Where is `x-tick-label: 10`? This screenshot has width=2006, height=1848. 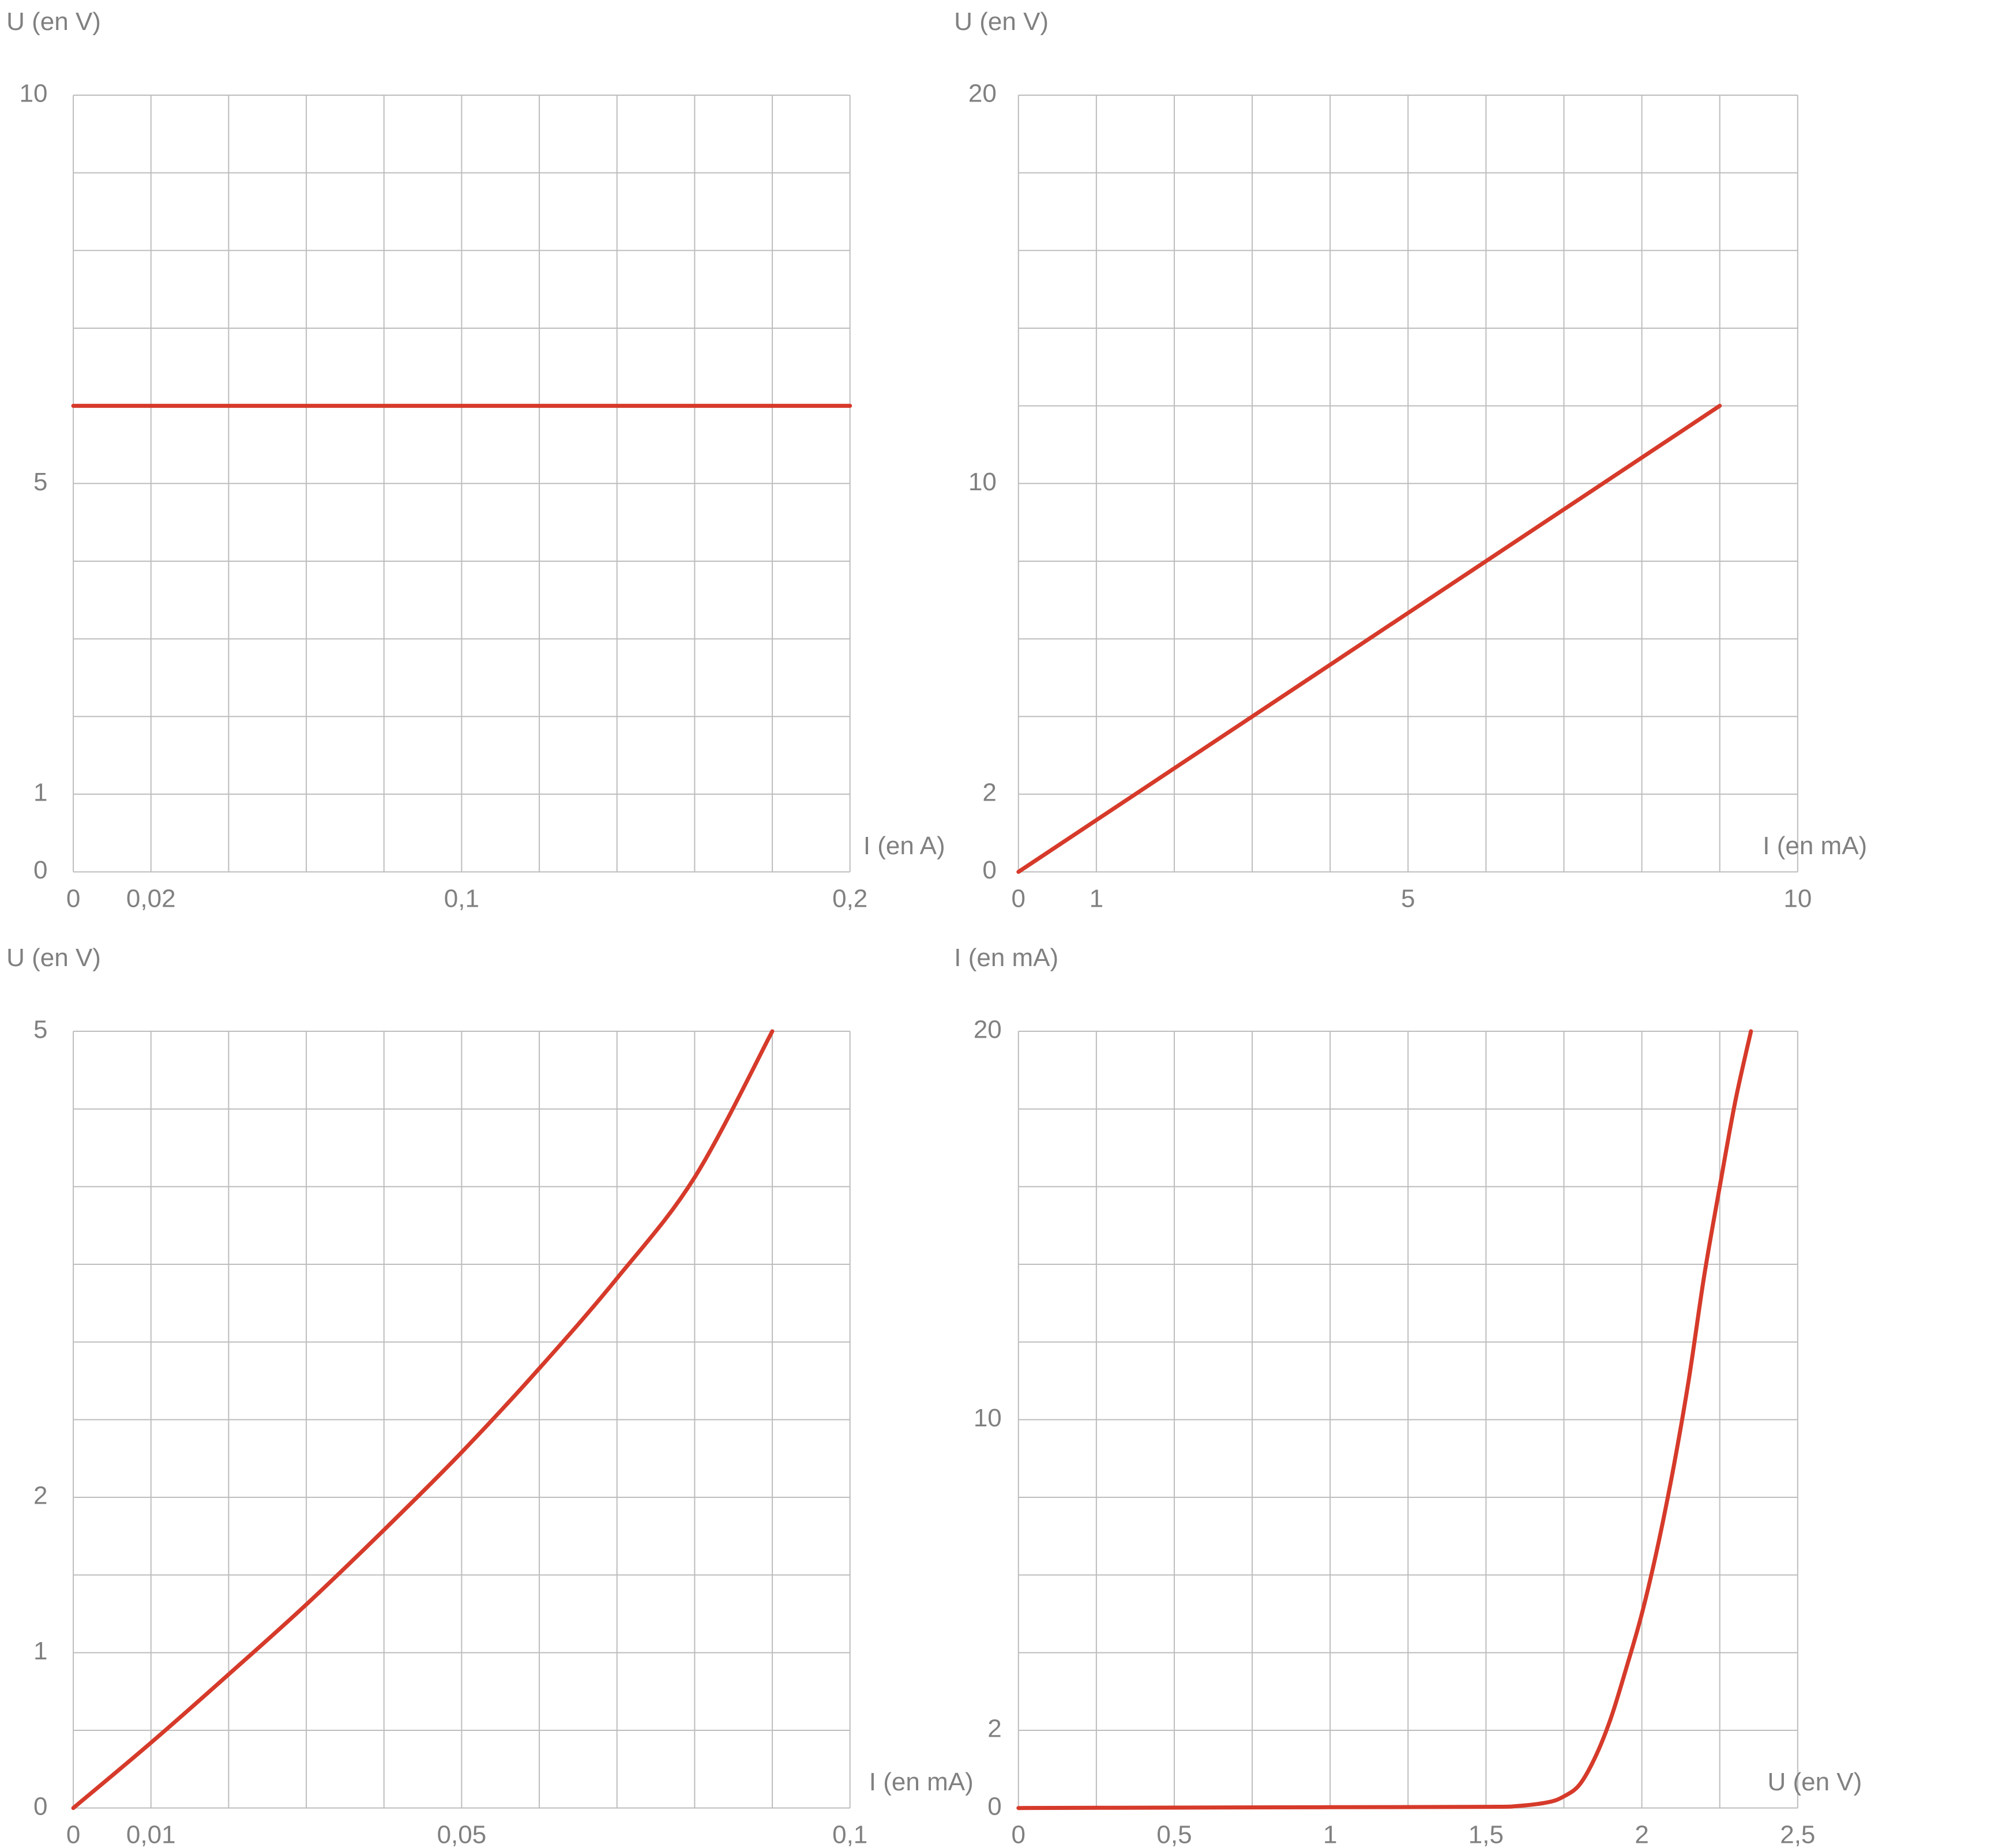
x-tick-label: 10 is located at coordinates (1797, 898).